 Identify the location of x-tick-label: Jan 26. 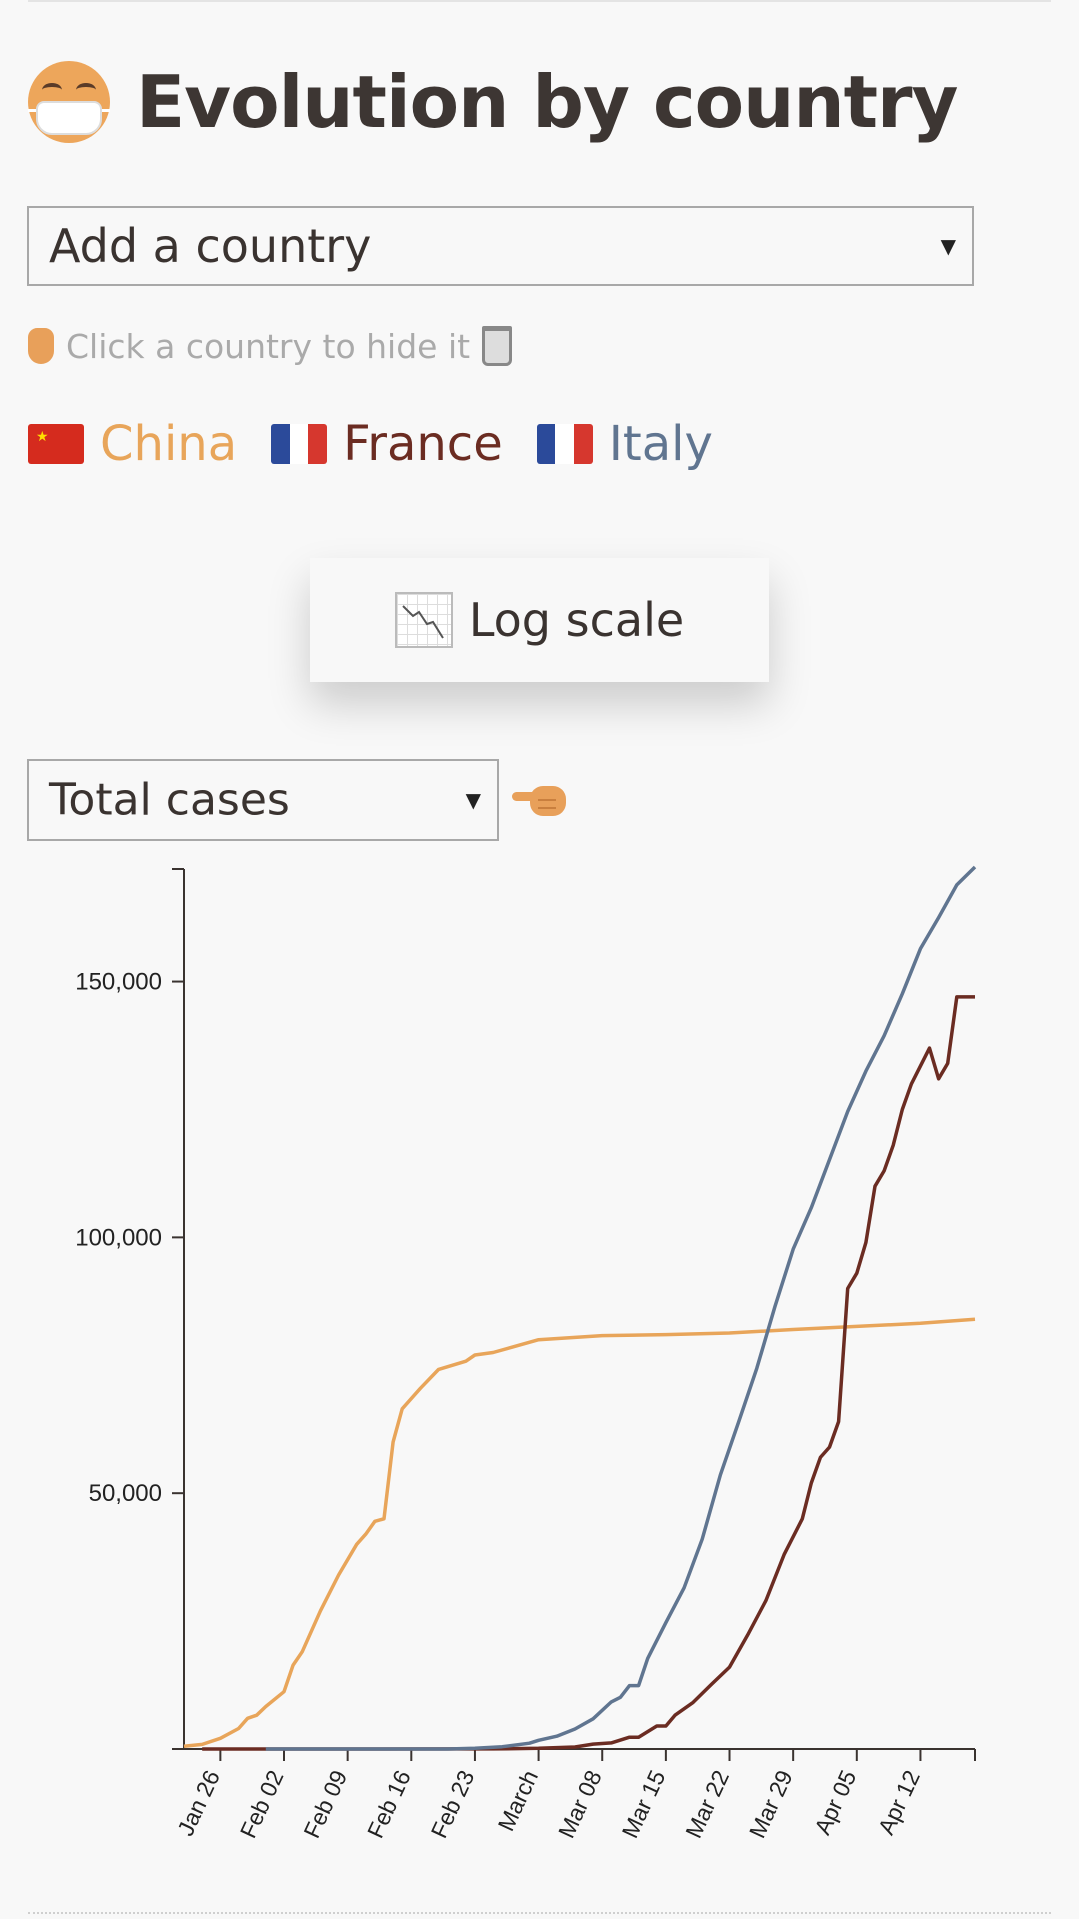
(198, 1803).